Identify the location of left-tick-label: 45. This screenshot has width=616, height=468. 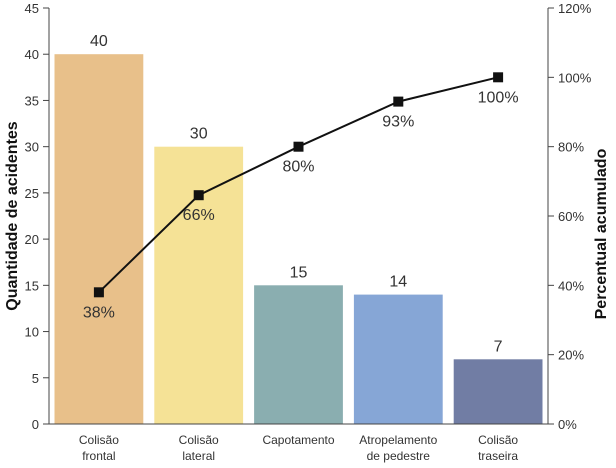
(32, 8).